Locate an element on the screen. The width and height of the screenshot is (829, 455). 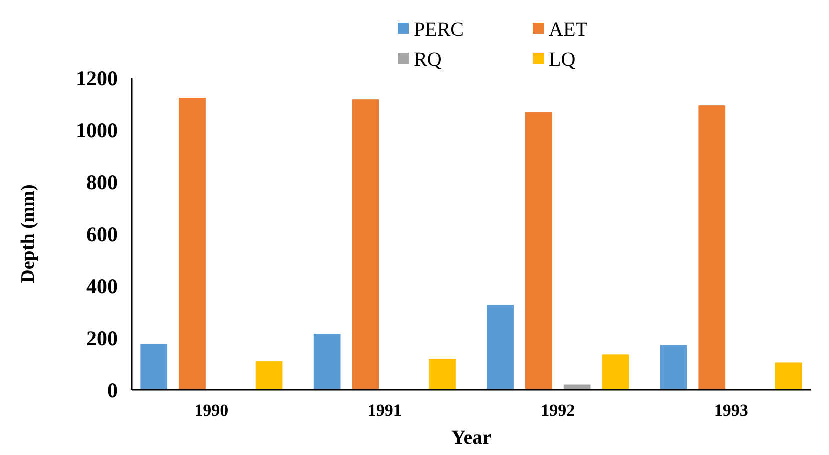
legend-label: PERC is located at coordinates (439, 30).